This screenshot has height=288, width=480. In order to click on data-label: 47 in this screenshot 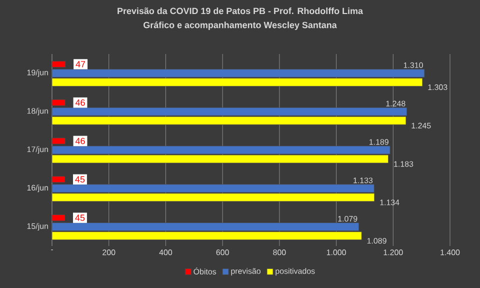, I will do `click(81, 64)`.